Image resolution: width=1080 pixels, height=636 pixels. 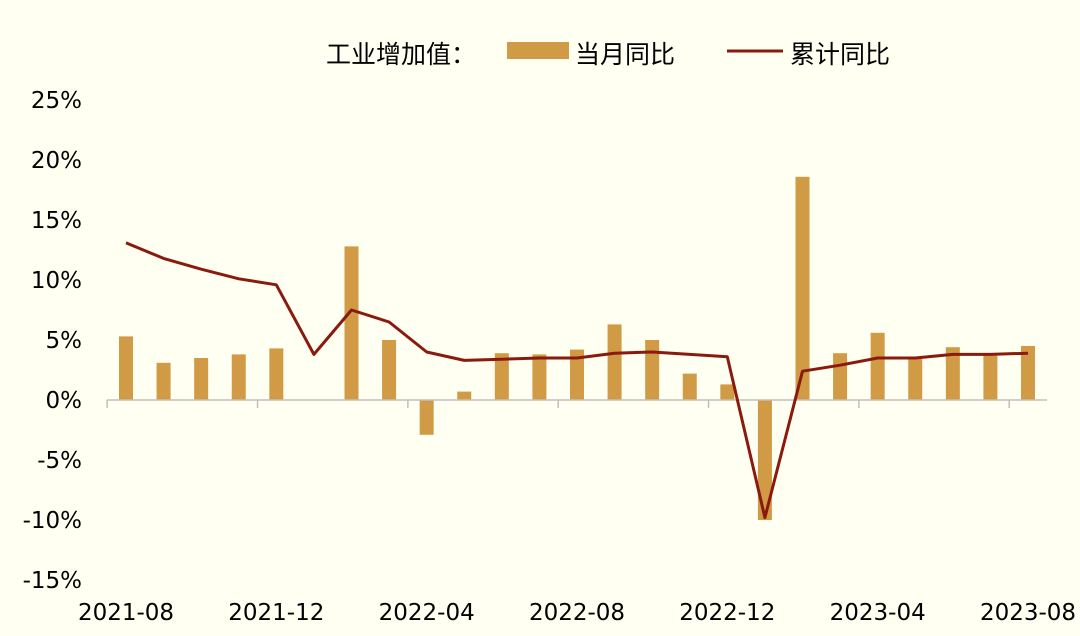 I want to click on legend-line-label: 累计同比, so click(x=840, y=54).